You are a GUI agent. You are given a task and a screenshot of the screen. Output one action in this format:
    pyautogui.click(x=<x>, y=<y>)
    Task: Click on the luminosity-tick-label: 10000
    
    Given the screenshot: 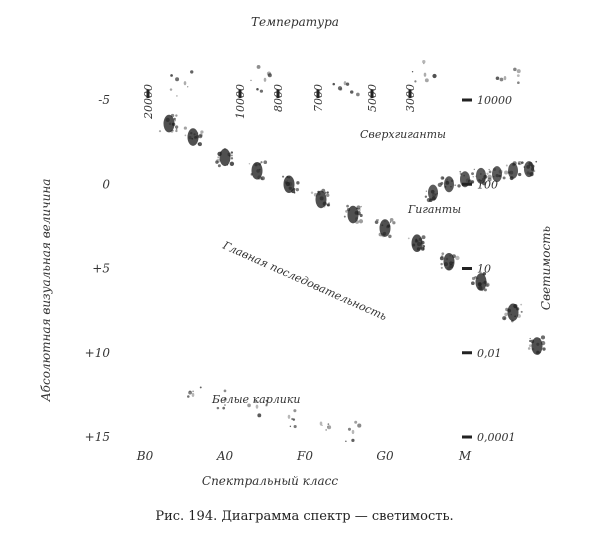 What is the action you would take?
    pyautogui.click(x=494, y=100)
    